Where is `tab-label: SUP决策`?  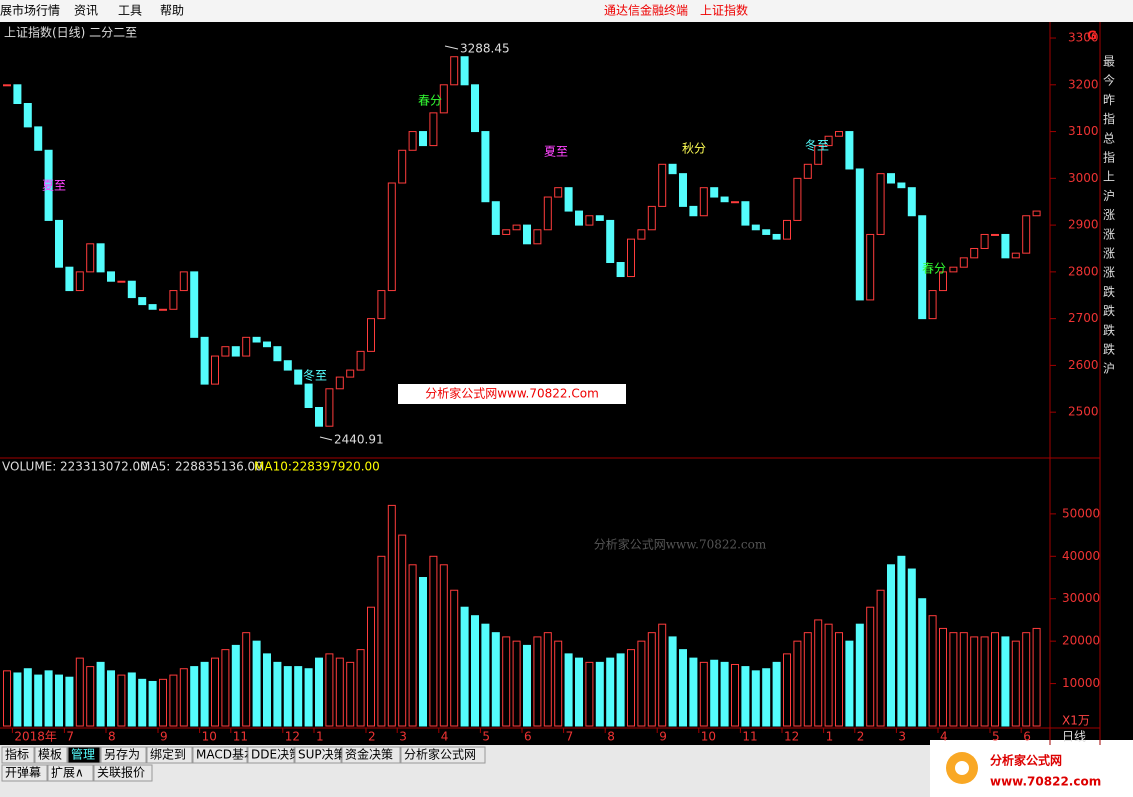 tab-label: SUP决策 is located at coordinates (322, 755).